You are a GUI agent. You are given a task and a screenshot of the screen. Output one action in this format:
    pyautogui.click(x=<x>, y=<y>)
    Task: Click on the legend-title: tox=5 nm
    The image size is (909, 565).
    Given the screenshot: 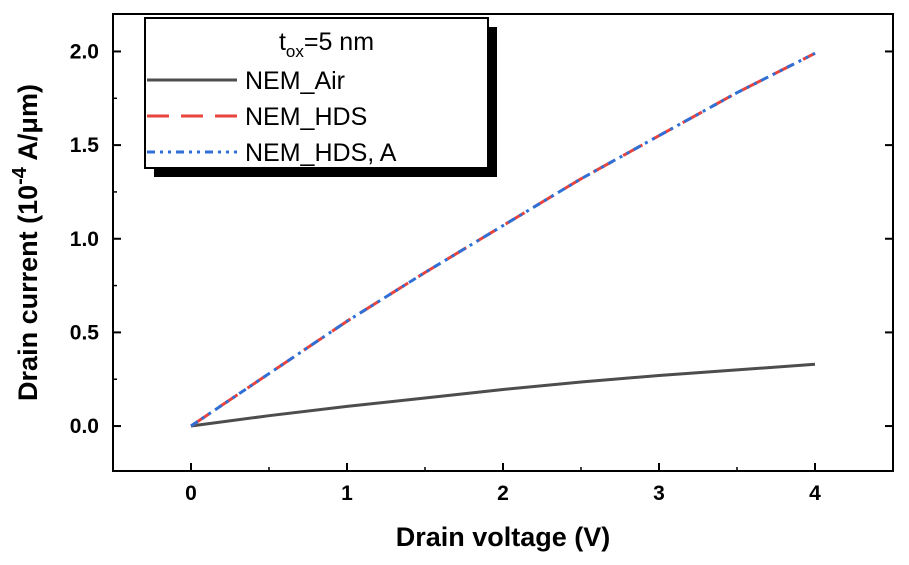 What is the action you would take?
    pyautogui.click(x=326, y=44)
    